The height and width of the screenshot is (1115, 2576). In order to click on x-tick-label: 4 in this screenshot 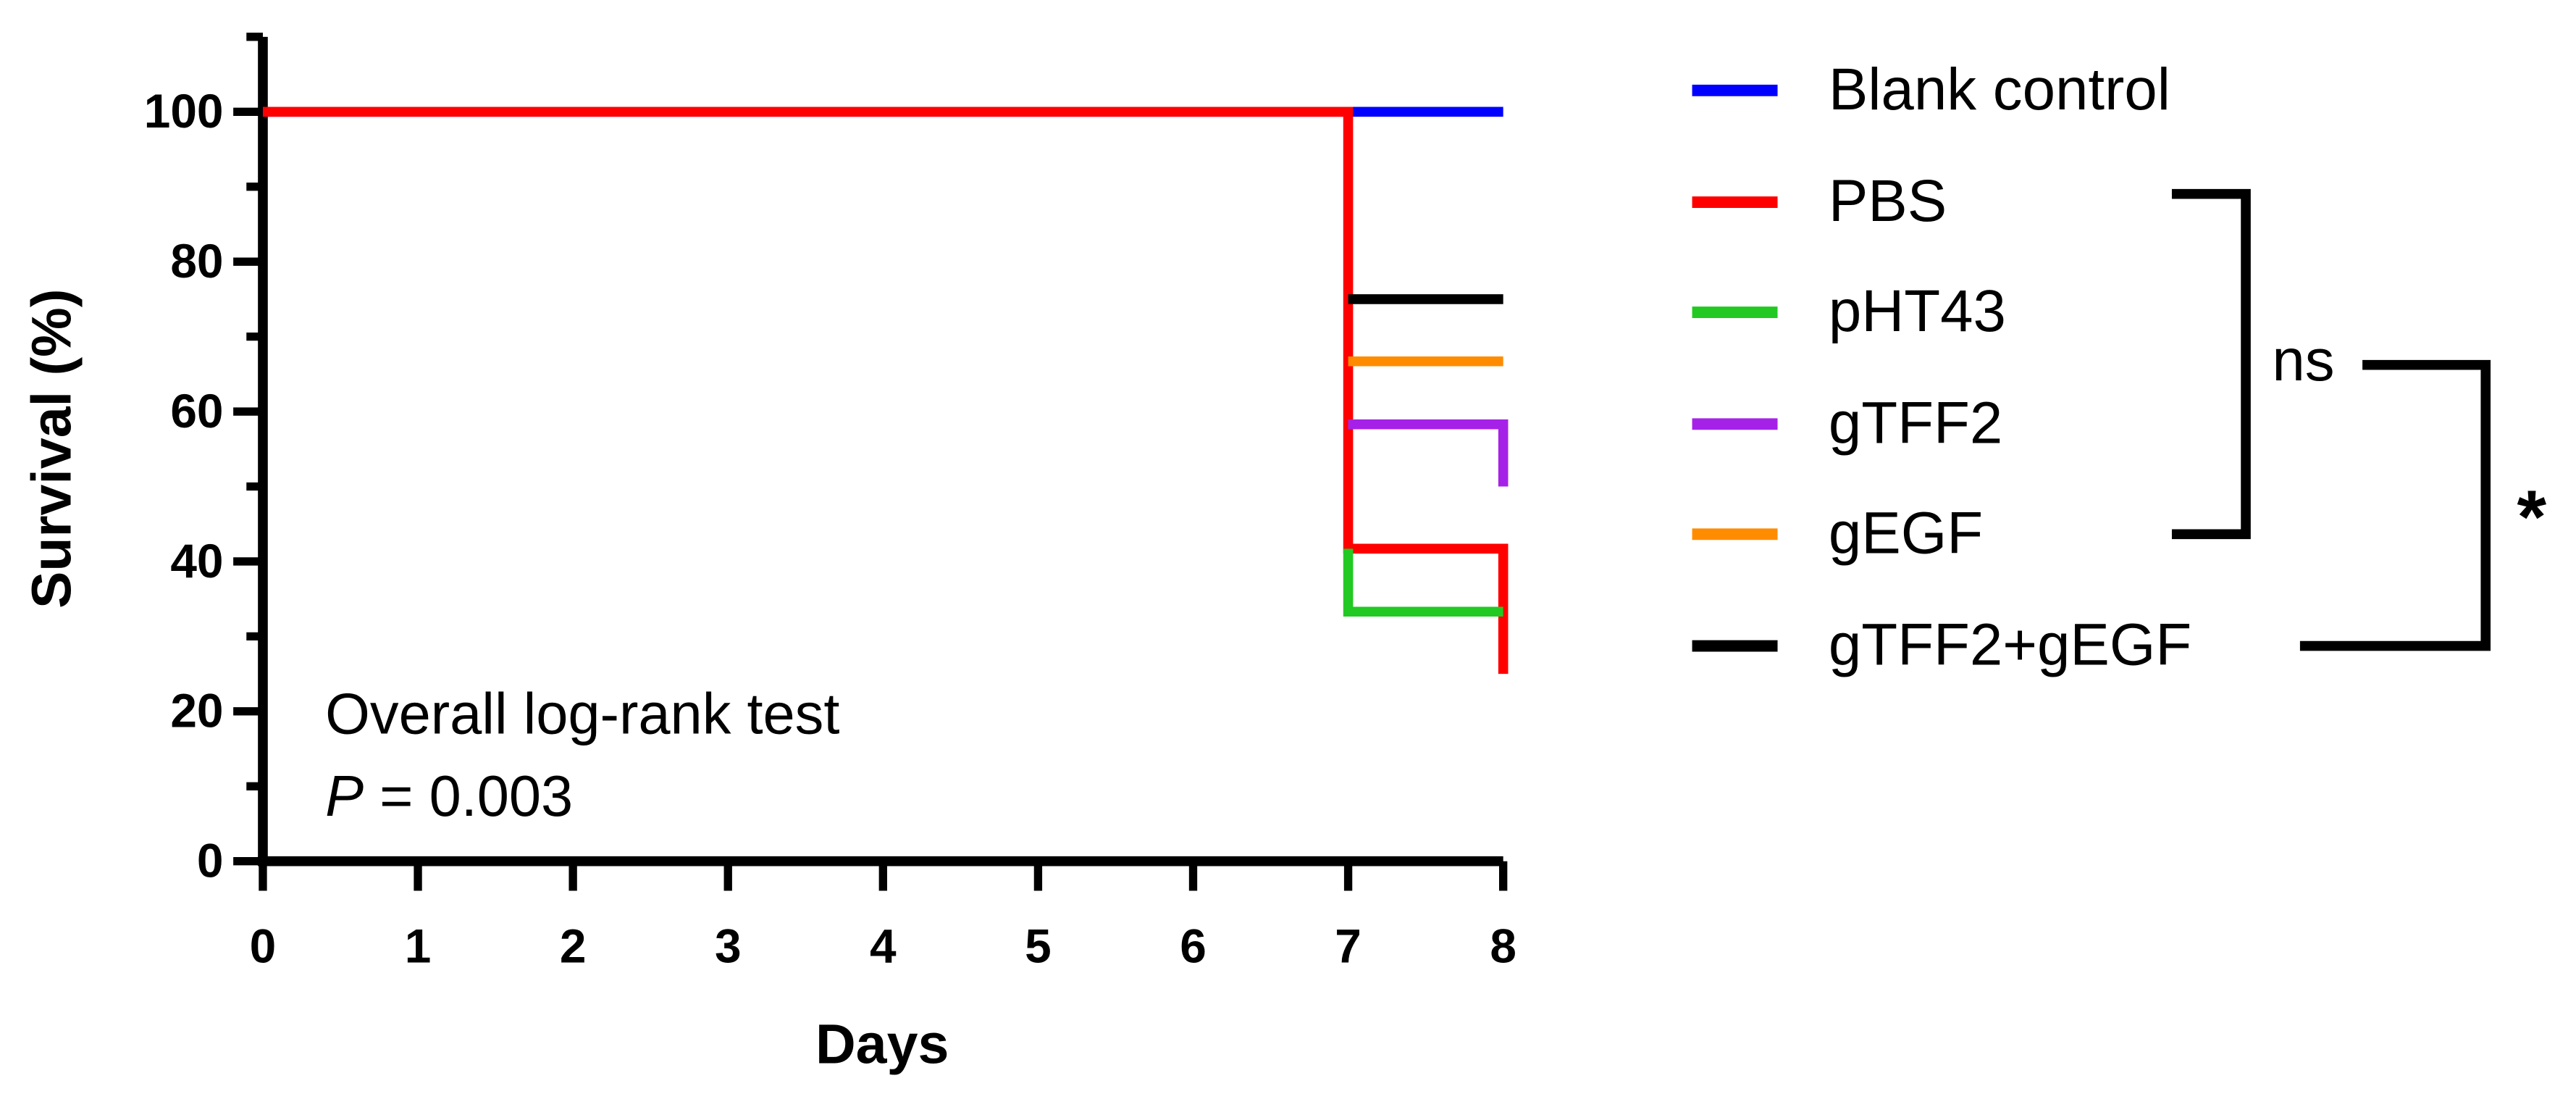, I will do `click(883, 946)`.